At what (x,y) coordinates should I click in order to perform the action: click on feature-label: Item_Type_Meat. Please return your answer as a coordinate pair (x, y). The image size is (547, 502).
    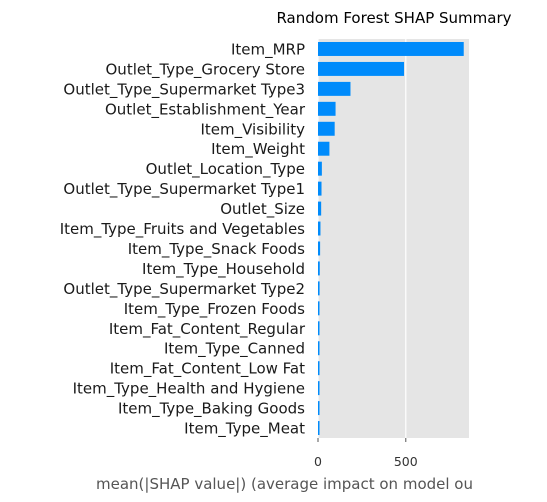
    Looking at the image, I should click on (244, 429).